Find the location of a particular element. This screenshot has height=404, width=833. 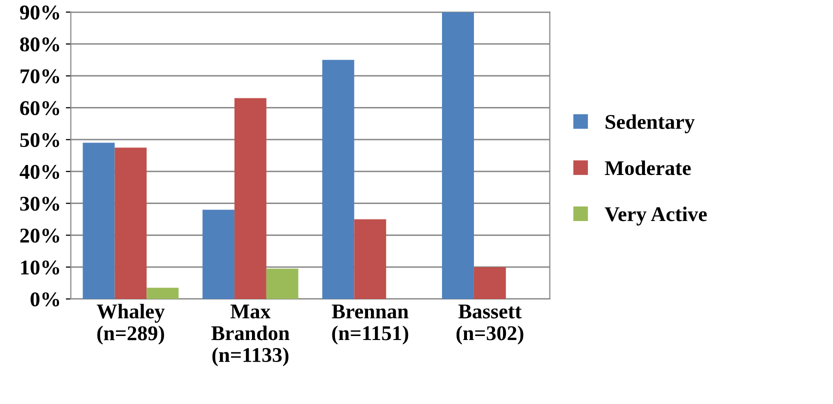

y-tick-label: 20% is located at coordinates (40, 235).